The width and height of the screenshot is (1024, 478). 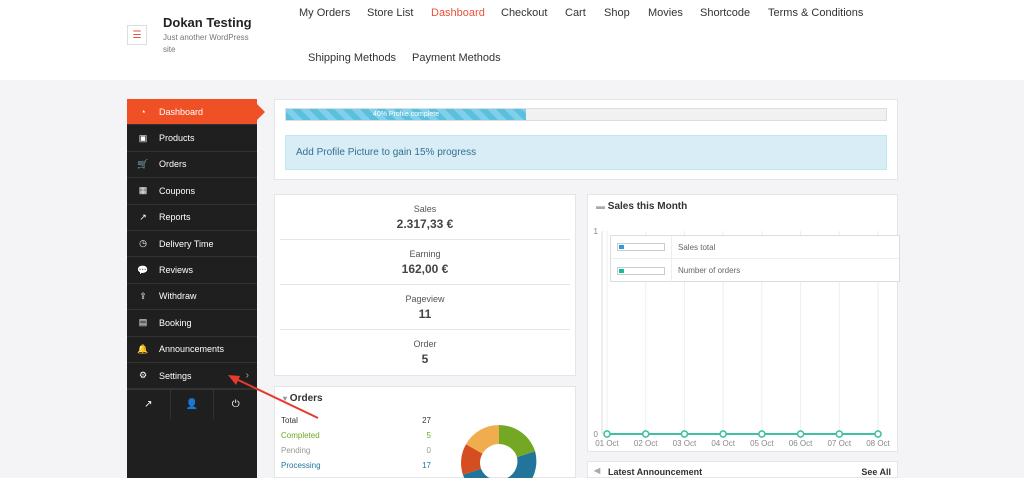 I want to click on stat-label: Sales, so click(x=425, y=208).